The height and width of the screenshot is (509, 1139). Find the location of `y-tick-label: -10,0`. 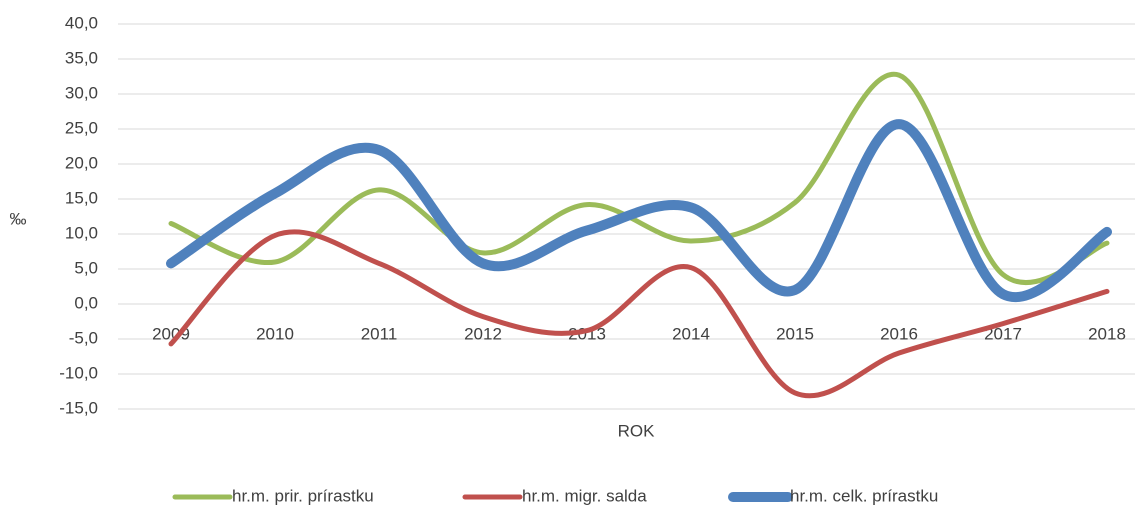

y-tick-label: -10,0 is located at coordinates (78, 372).